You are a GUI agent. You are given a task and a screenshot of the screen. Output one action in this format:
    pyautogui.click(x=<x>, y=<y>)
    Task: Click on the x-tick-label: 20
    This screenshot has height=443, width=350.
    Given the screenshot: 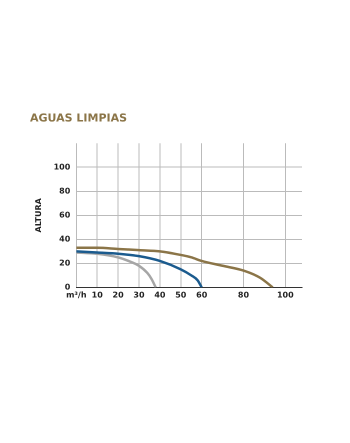 What is the action you would take?
    pyautogui.click(x=118, y=295)
    